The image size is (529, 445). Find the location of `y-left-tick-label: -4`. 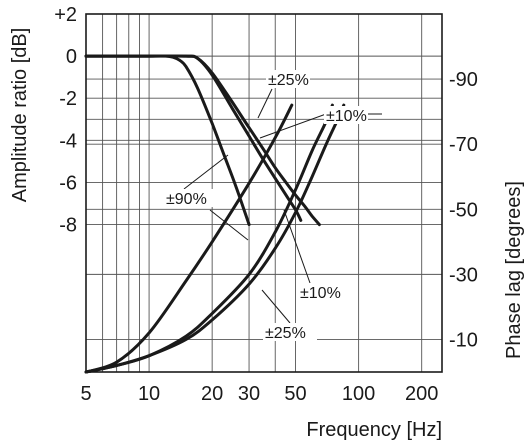

y-left-tick-label: -4 is located at coordinates (68, 141).